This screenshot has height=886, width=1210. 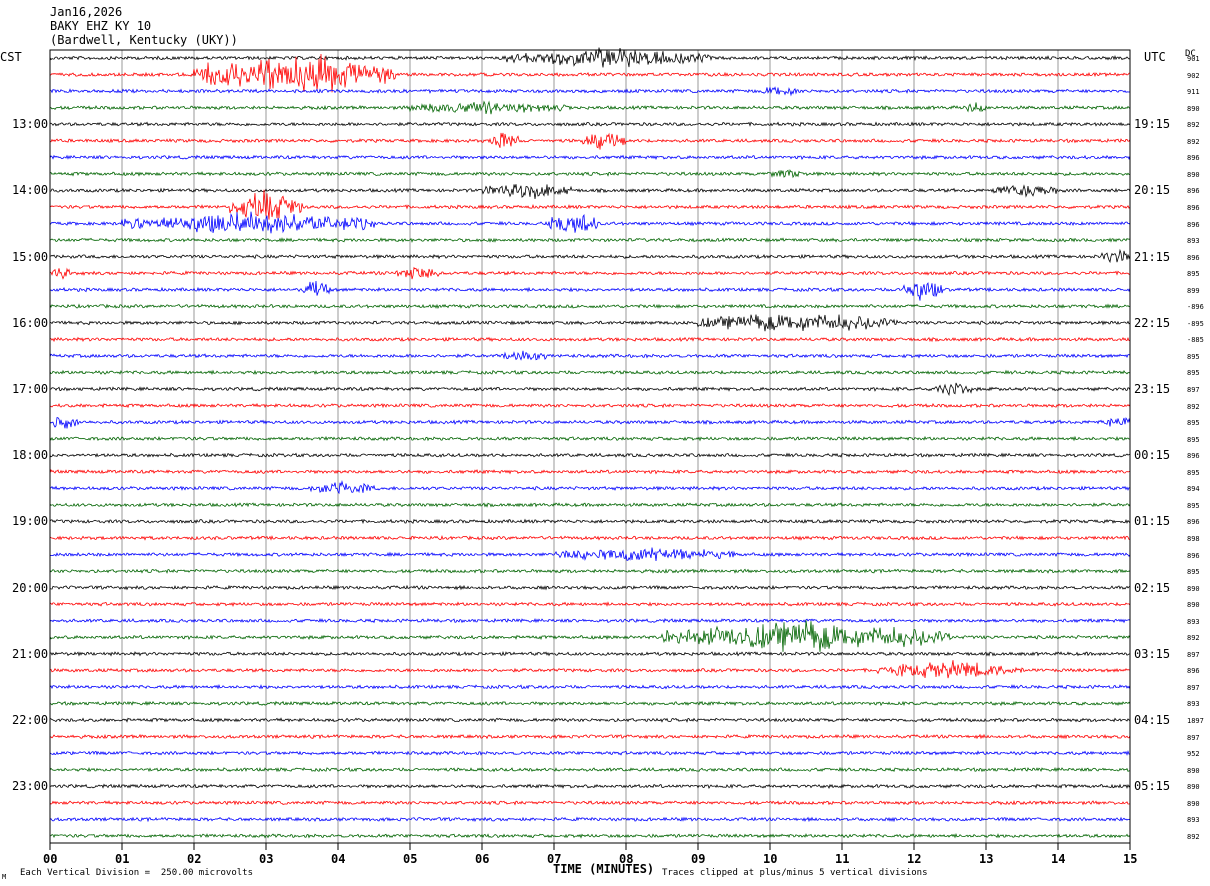 What do you see at coordinates (30, 256) in the screenshot?
I see `left-hour-label: 15:00` at bounding box center [30, 256].